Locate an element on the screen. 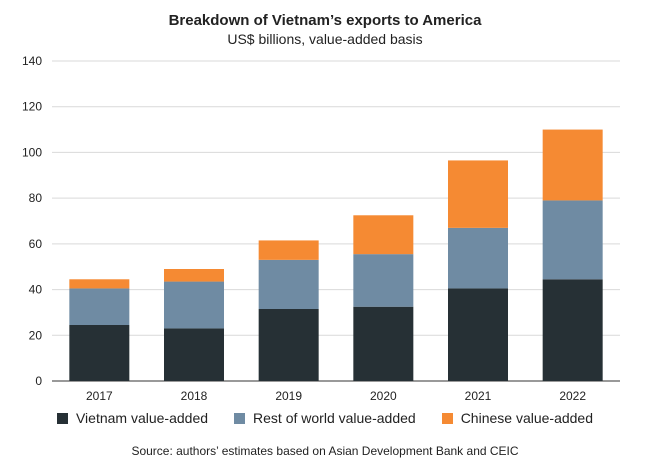  x-axis-ticks: 2017 2018 2019 2020 2021 2022 is located at coordinates (336, 396).